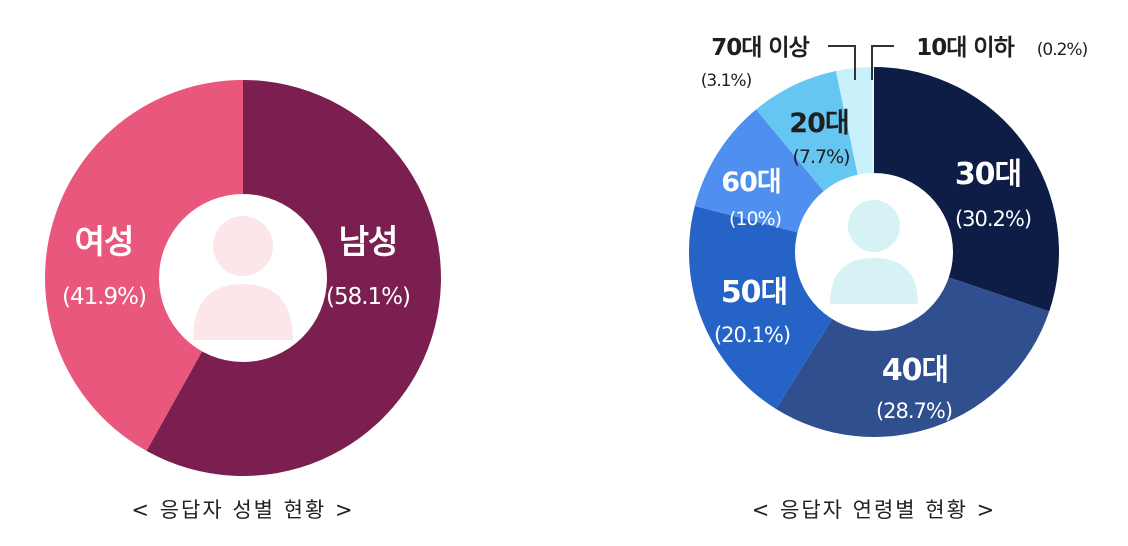  What do you see at coordinates (726, 81) in the screenshot?
I see `age-value-70s: (3.1%)` at bounding box center [726, 81].